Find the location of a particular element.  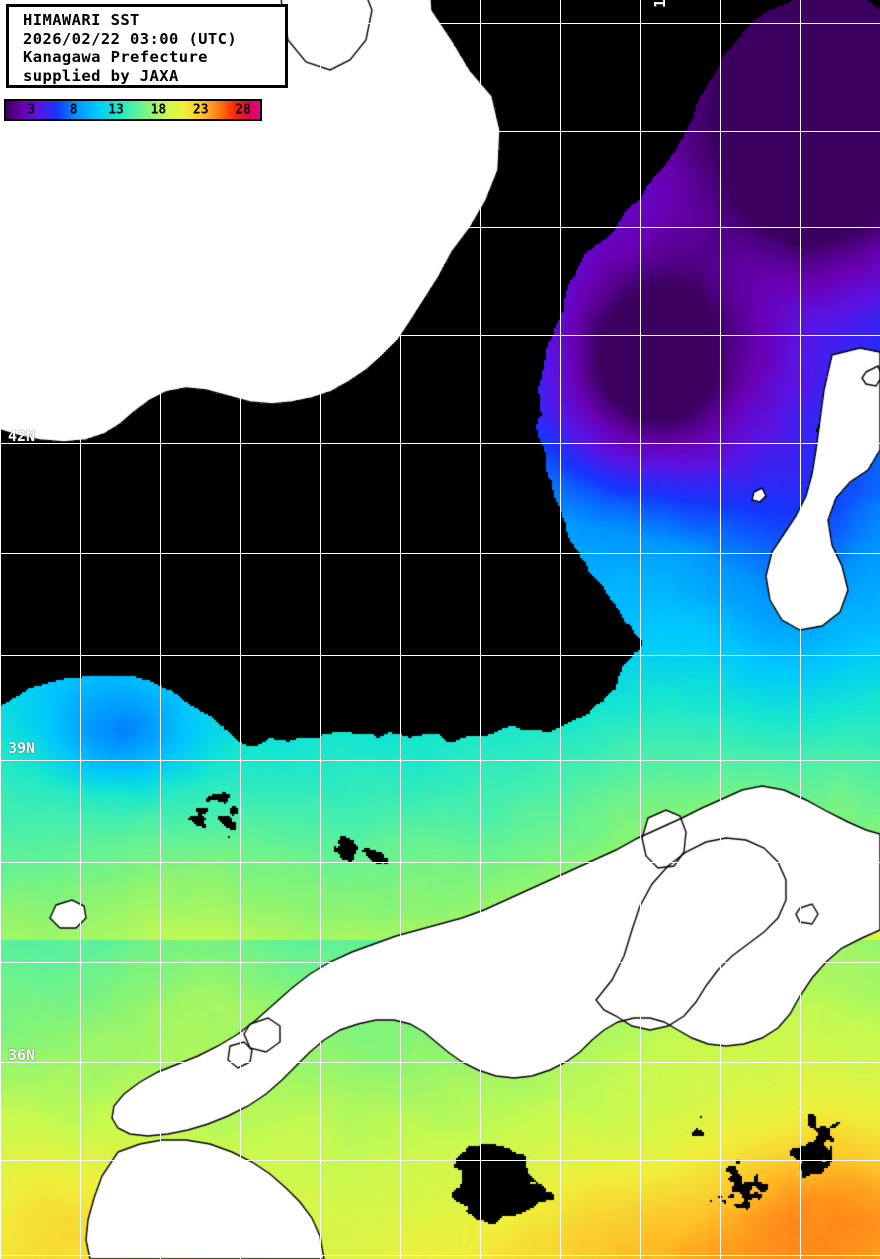

sst-colorbar: 3 8 13 18 23 28 is located at coordinates (133, 110).